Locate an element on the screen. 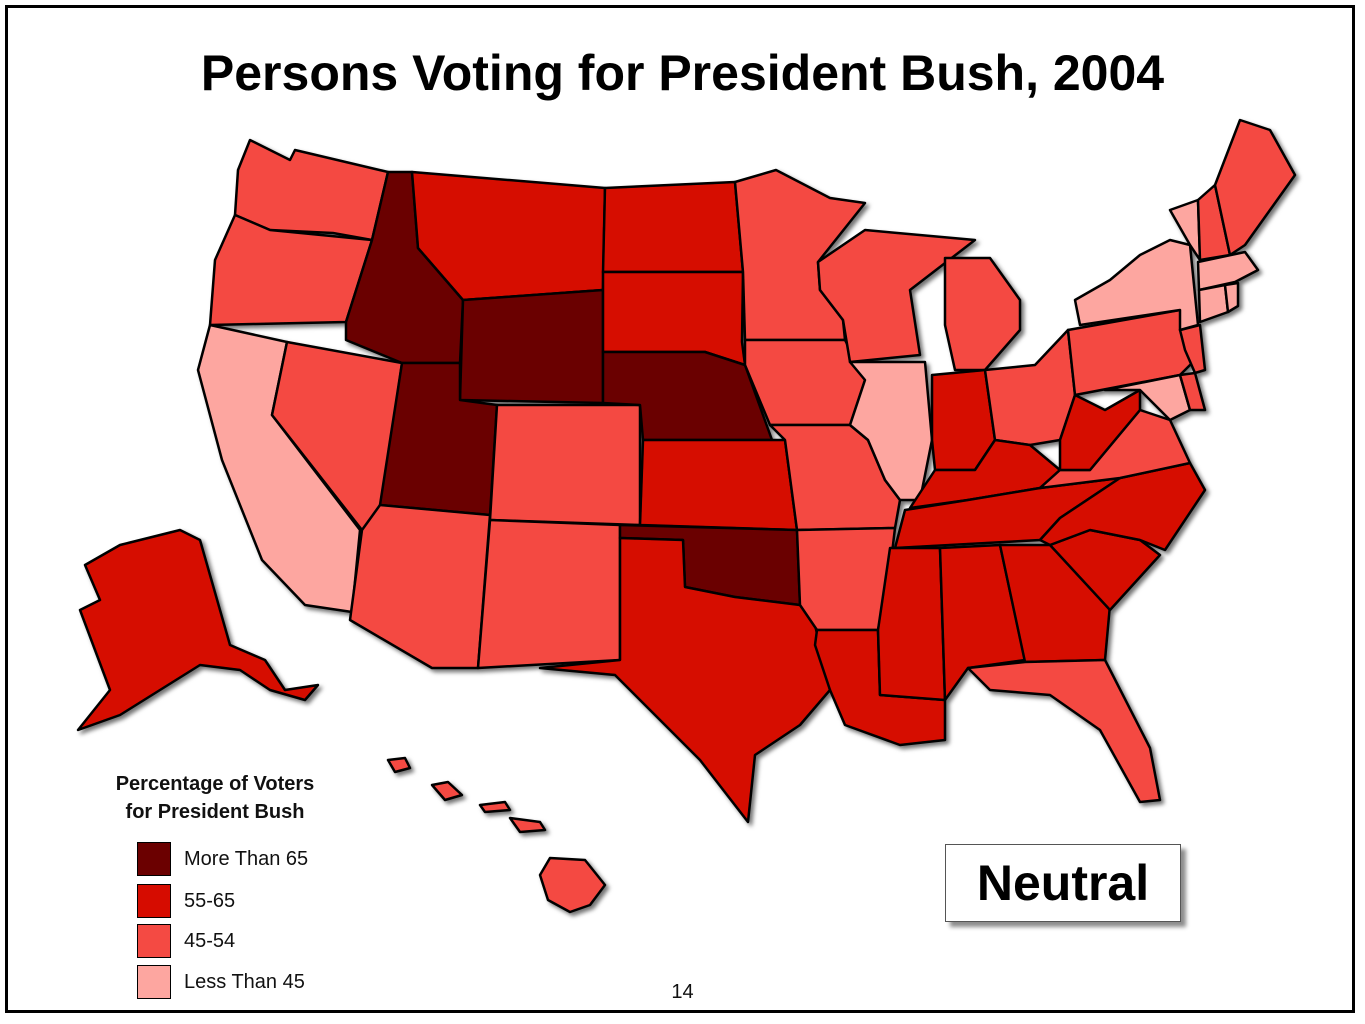  state-AZ is located at coordinates (420, 586).